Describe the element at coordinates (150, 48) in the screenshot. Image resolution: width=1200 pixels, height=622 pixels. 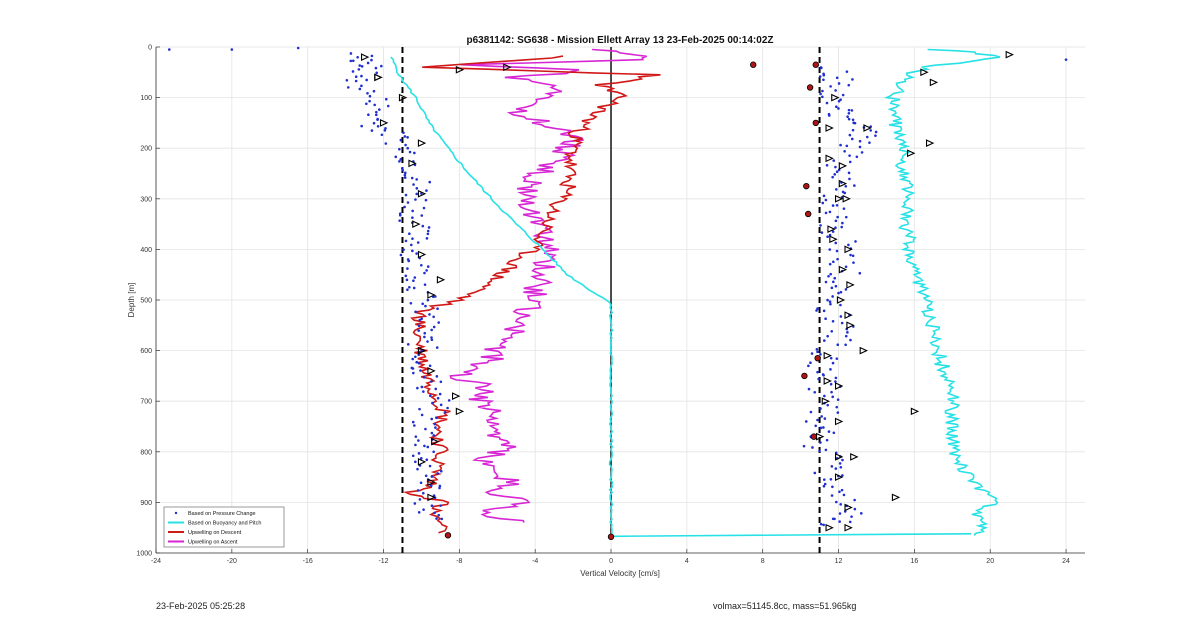
I see `y-tick-label: 0` at that location.